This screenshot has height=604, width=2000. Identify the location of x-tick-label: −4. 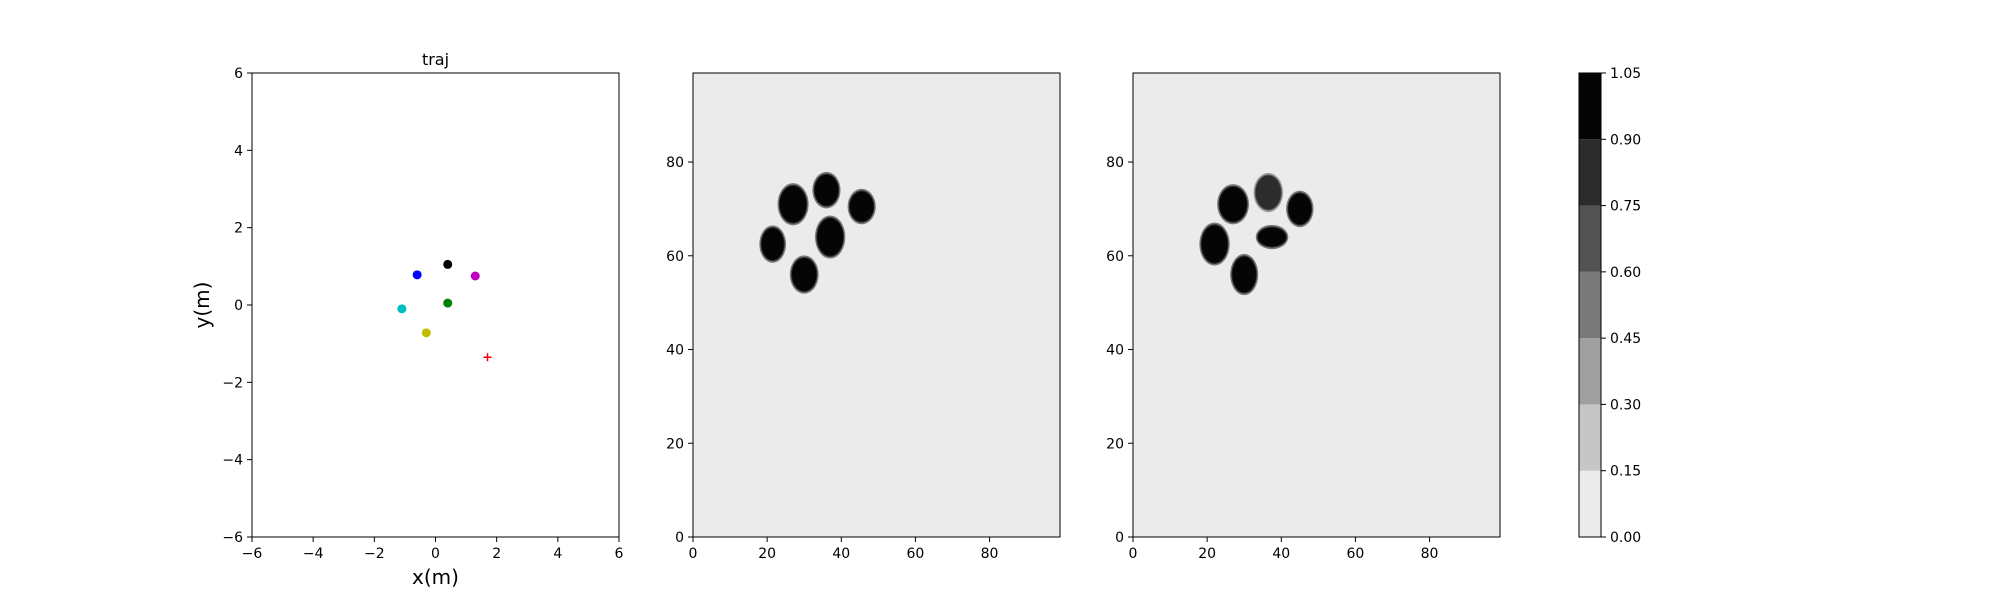
(313, 554).